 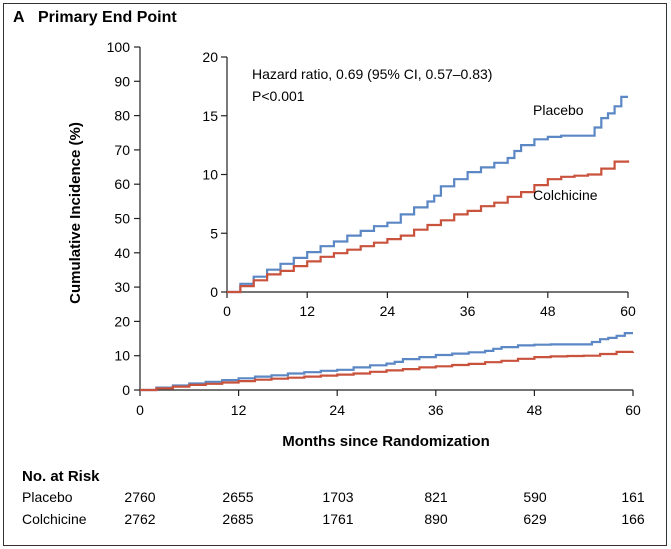 I want to click on inset-series-colchicine, so click(x=428, y=227).